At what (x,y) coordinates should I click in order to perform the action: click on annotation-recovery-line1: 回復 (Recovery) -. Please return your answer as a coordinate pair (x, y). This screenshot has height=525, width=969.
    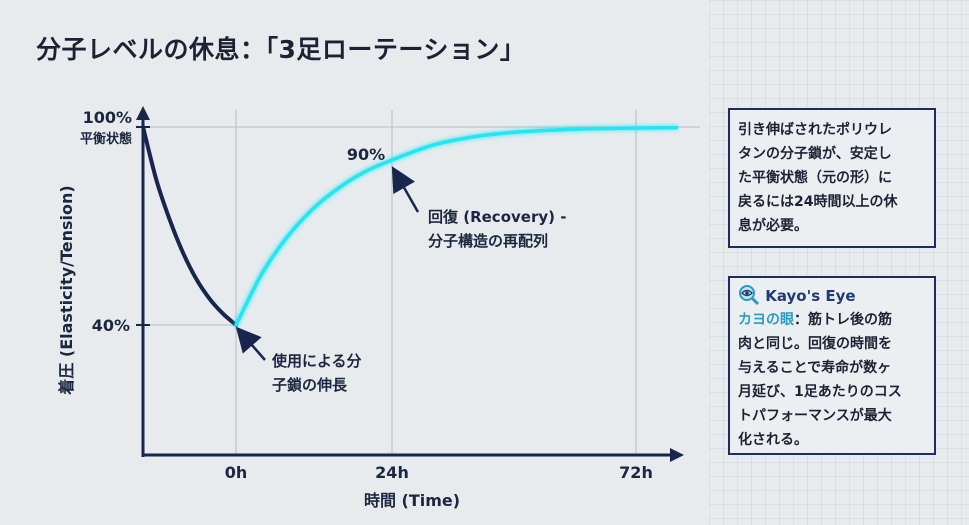
    Looking at the image, I should click on (497, 217).